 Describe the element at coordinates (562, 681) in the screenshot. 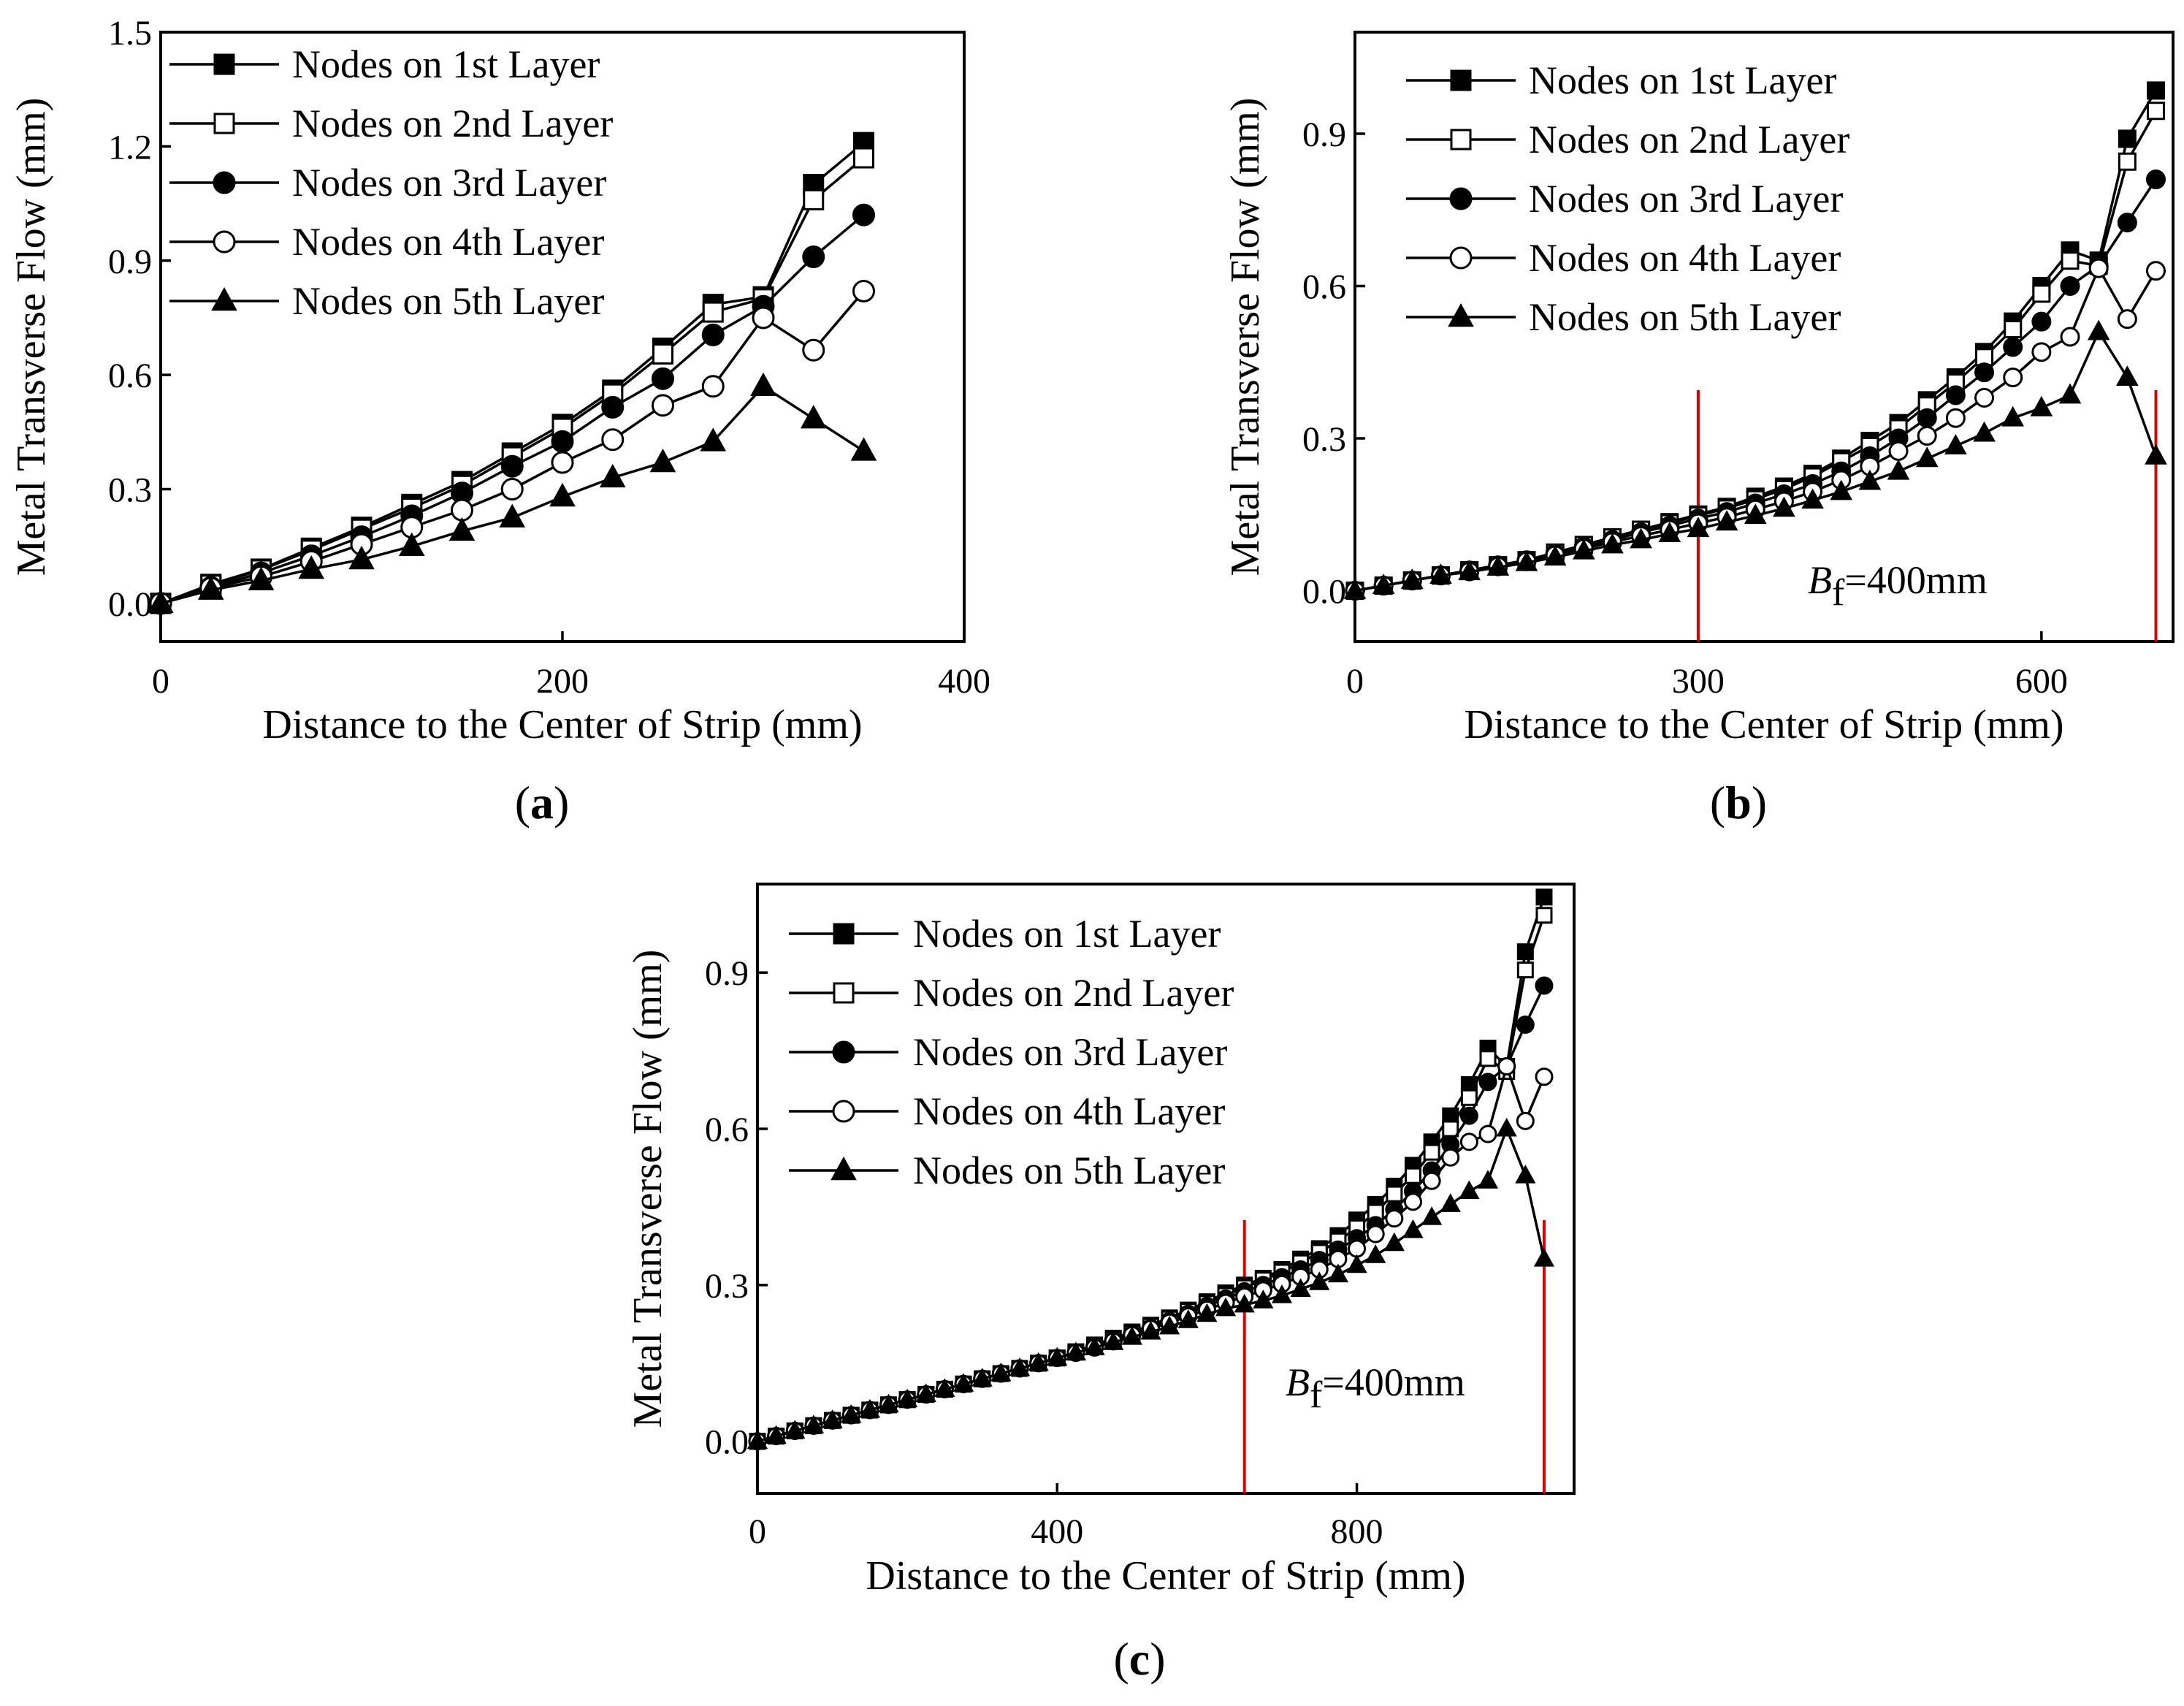

I see `panel-a-x-tick-label: 200` at that location.